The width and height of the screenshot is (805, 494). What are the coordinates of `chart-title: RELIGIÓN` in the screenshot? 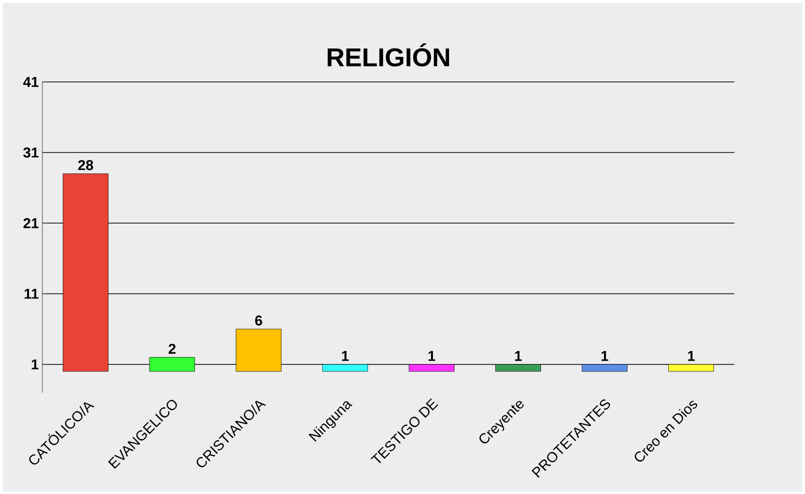 It's located at (389, 54).